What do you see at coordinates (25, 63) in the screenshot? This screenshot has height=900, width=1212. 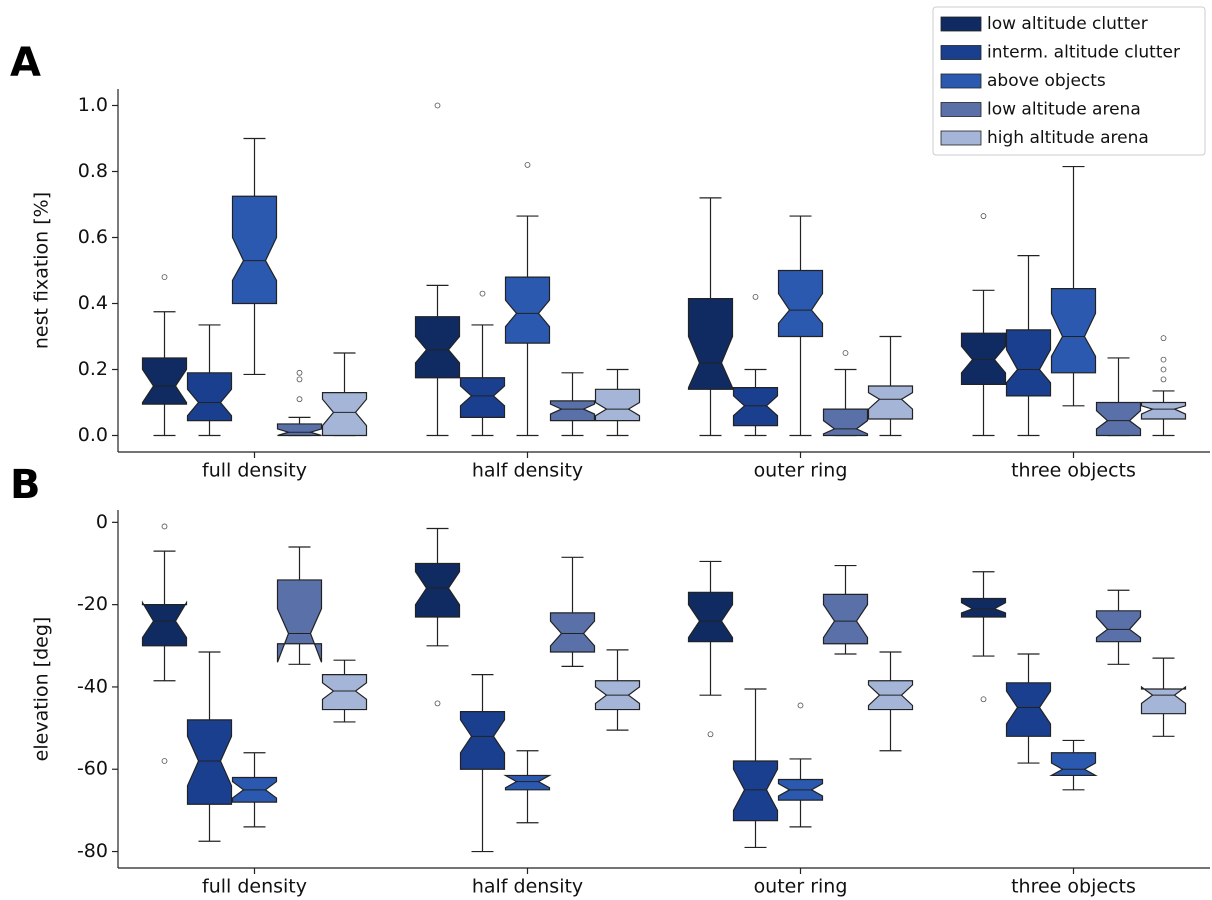 I see `panel-label: A` at bounding box center [25, 63].